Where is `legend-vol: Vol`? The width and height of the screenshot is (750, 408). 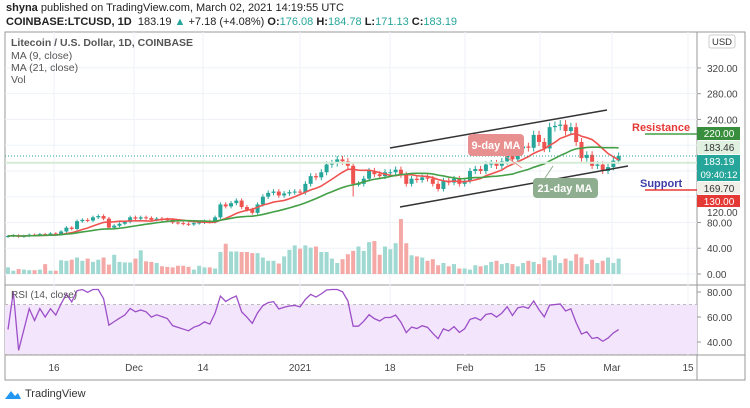 legend-vol: Vol is located at coordinates (18, 80).